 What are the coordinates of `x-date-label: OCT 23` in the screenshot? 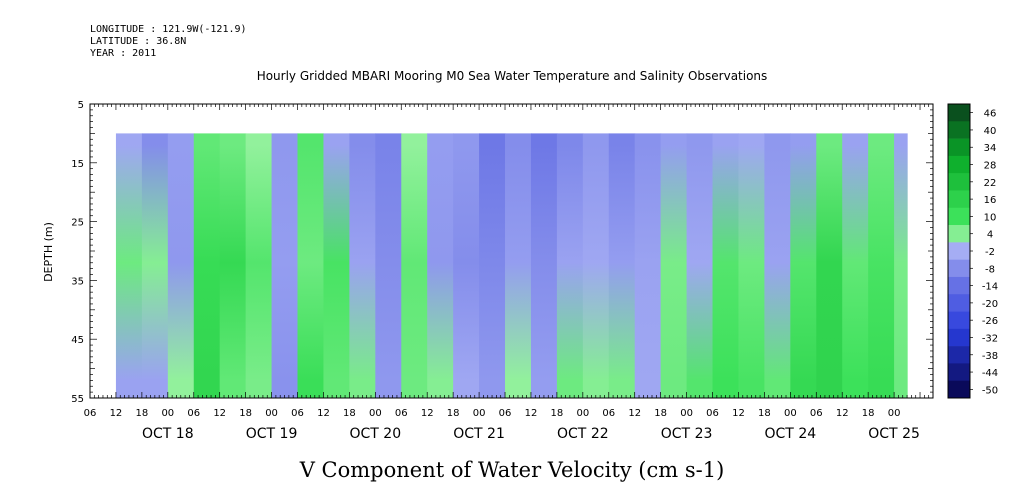 It's located at (687, 434).